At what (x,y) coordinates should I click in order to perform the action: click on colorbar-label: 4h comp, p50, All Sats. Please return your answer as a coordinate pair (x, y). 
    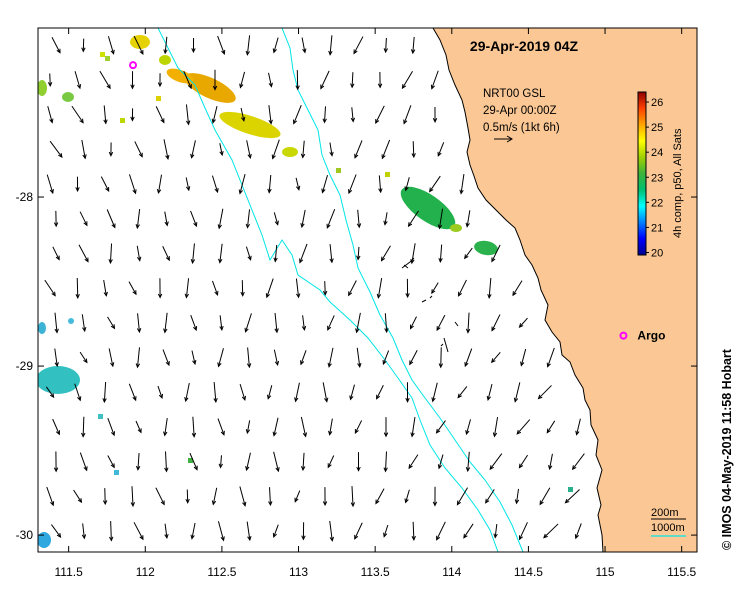
    Looking at the image, I should click on (678, 183).